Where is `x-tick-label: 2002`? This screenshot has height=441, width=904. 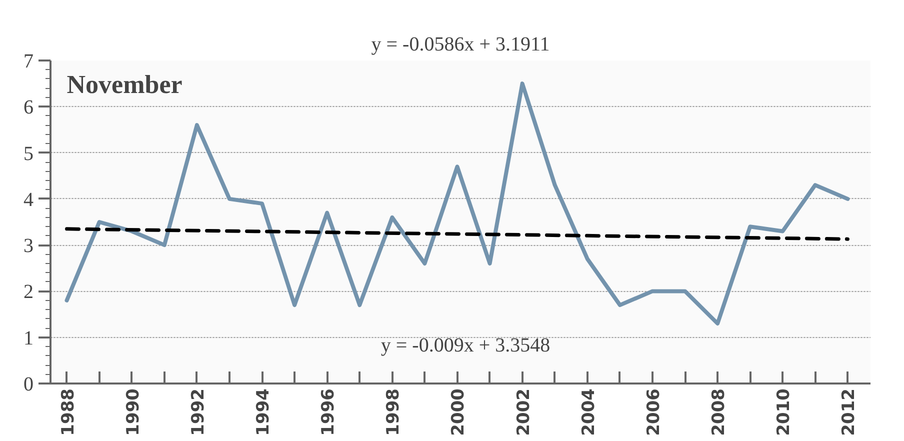 x-tick-label: 2002 is located at coordinates (524, 412).